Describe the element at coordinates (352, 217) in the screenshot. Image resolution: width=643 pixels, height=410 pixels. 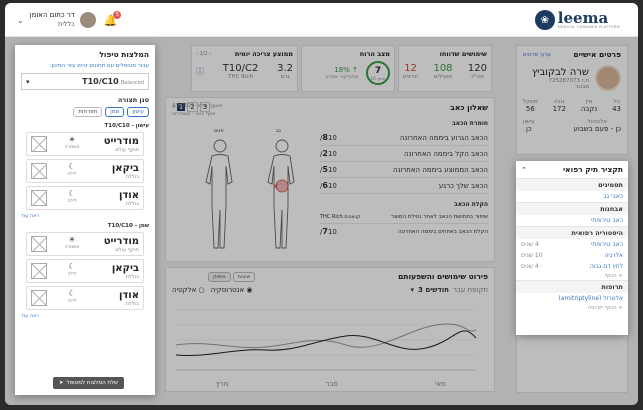
I see `question-tag: קנאביס` at that location.